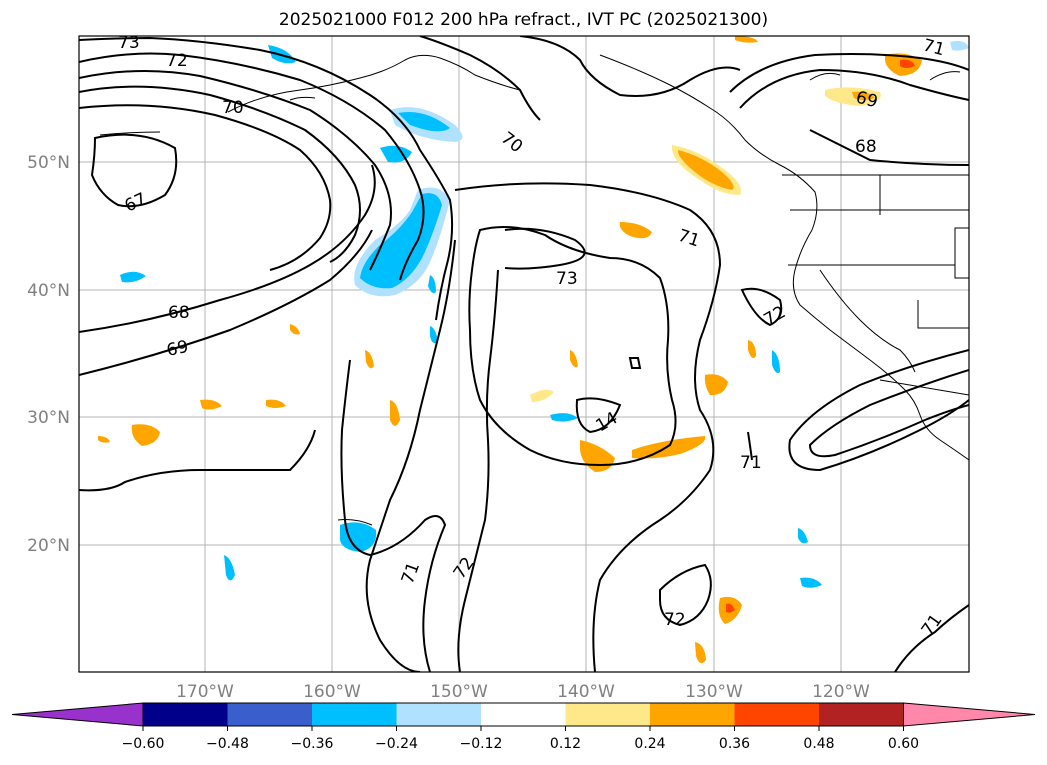 The height and width of the screenshot is (765, 1047). I want to click on longitude-labels: 170°W 160°W 150°W 140°W 130°W 120°W, so click(523, 692).